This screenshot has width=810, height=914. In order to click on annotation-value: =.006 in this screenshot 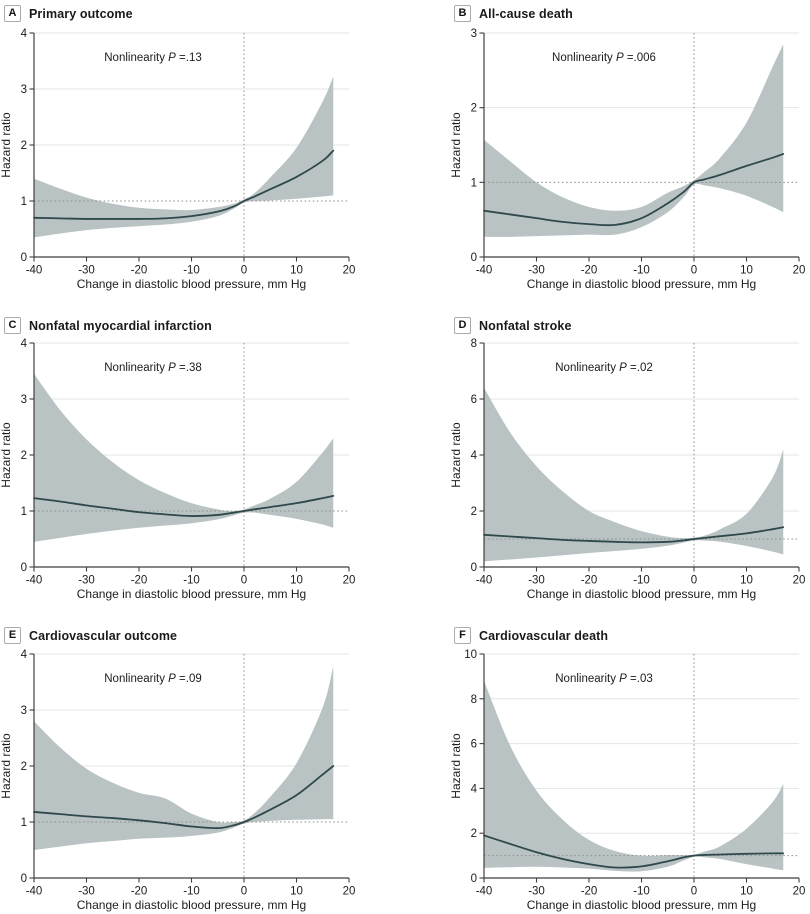, I will do `click(639, 58)`.